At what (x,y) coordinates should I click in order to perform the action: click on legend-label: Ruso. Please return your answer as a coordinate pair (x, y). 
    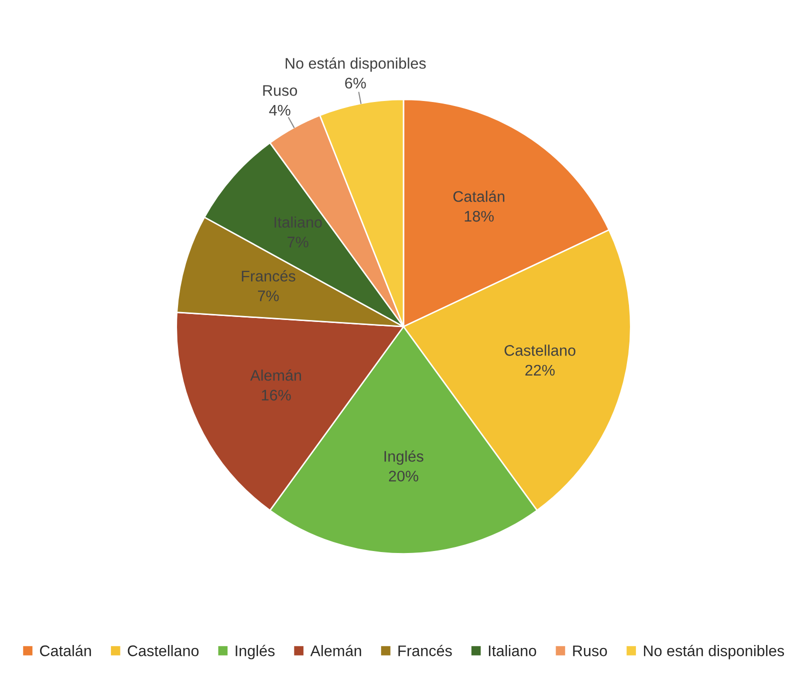
    Looking at the image, I should click on (590, 651).